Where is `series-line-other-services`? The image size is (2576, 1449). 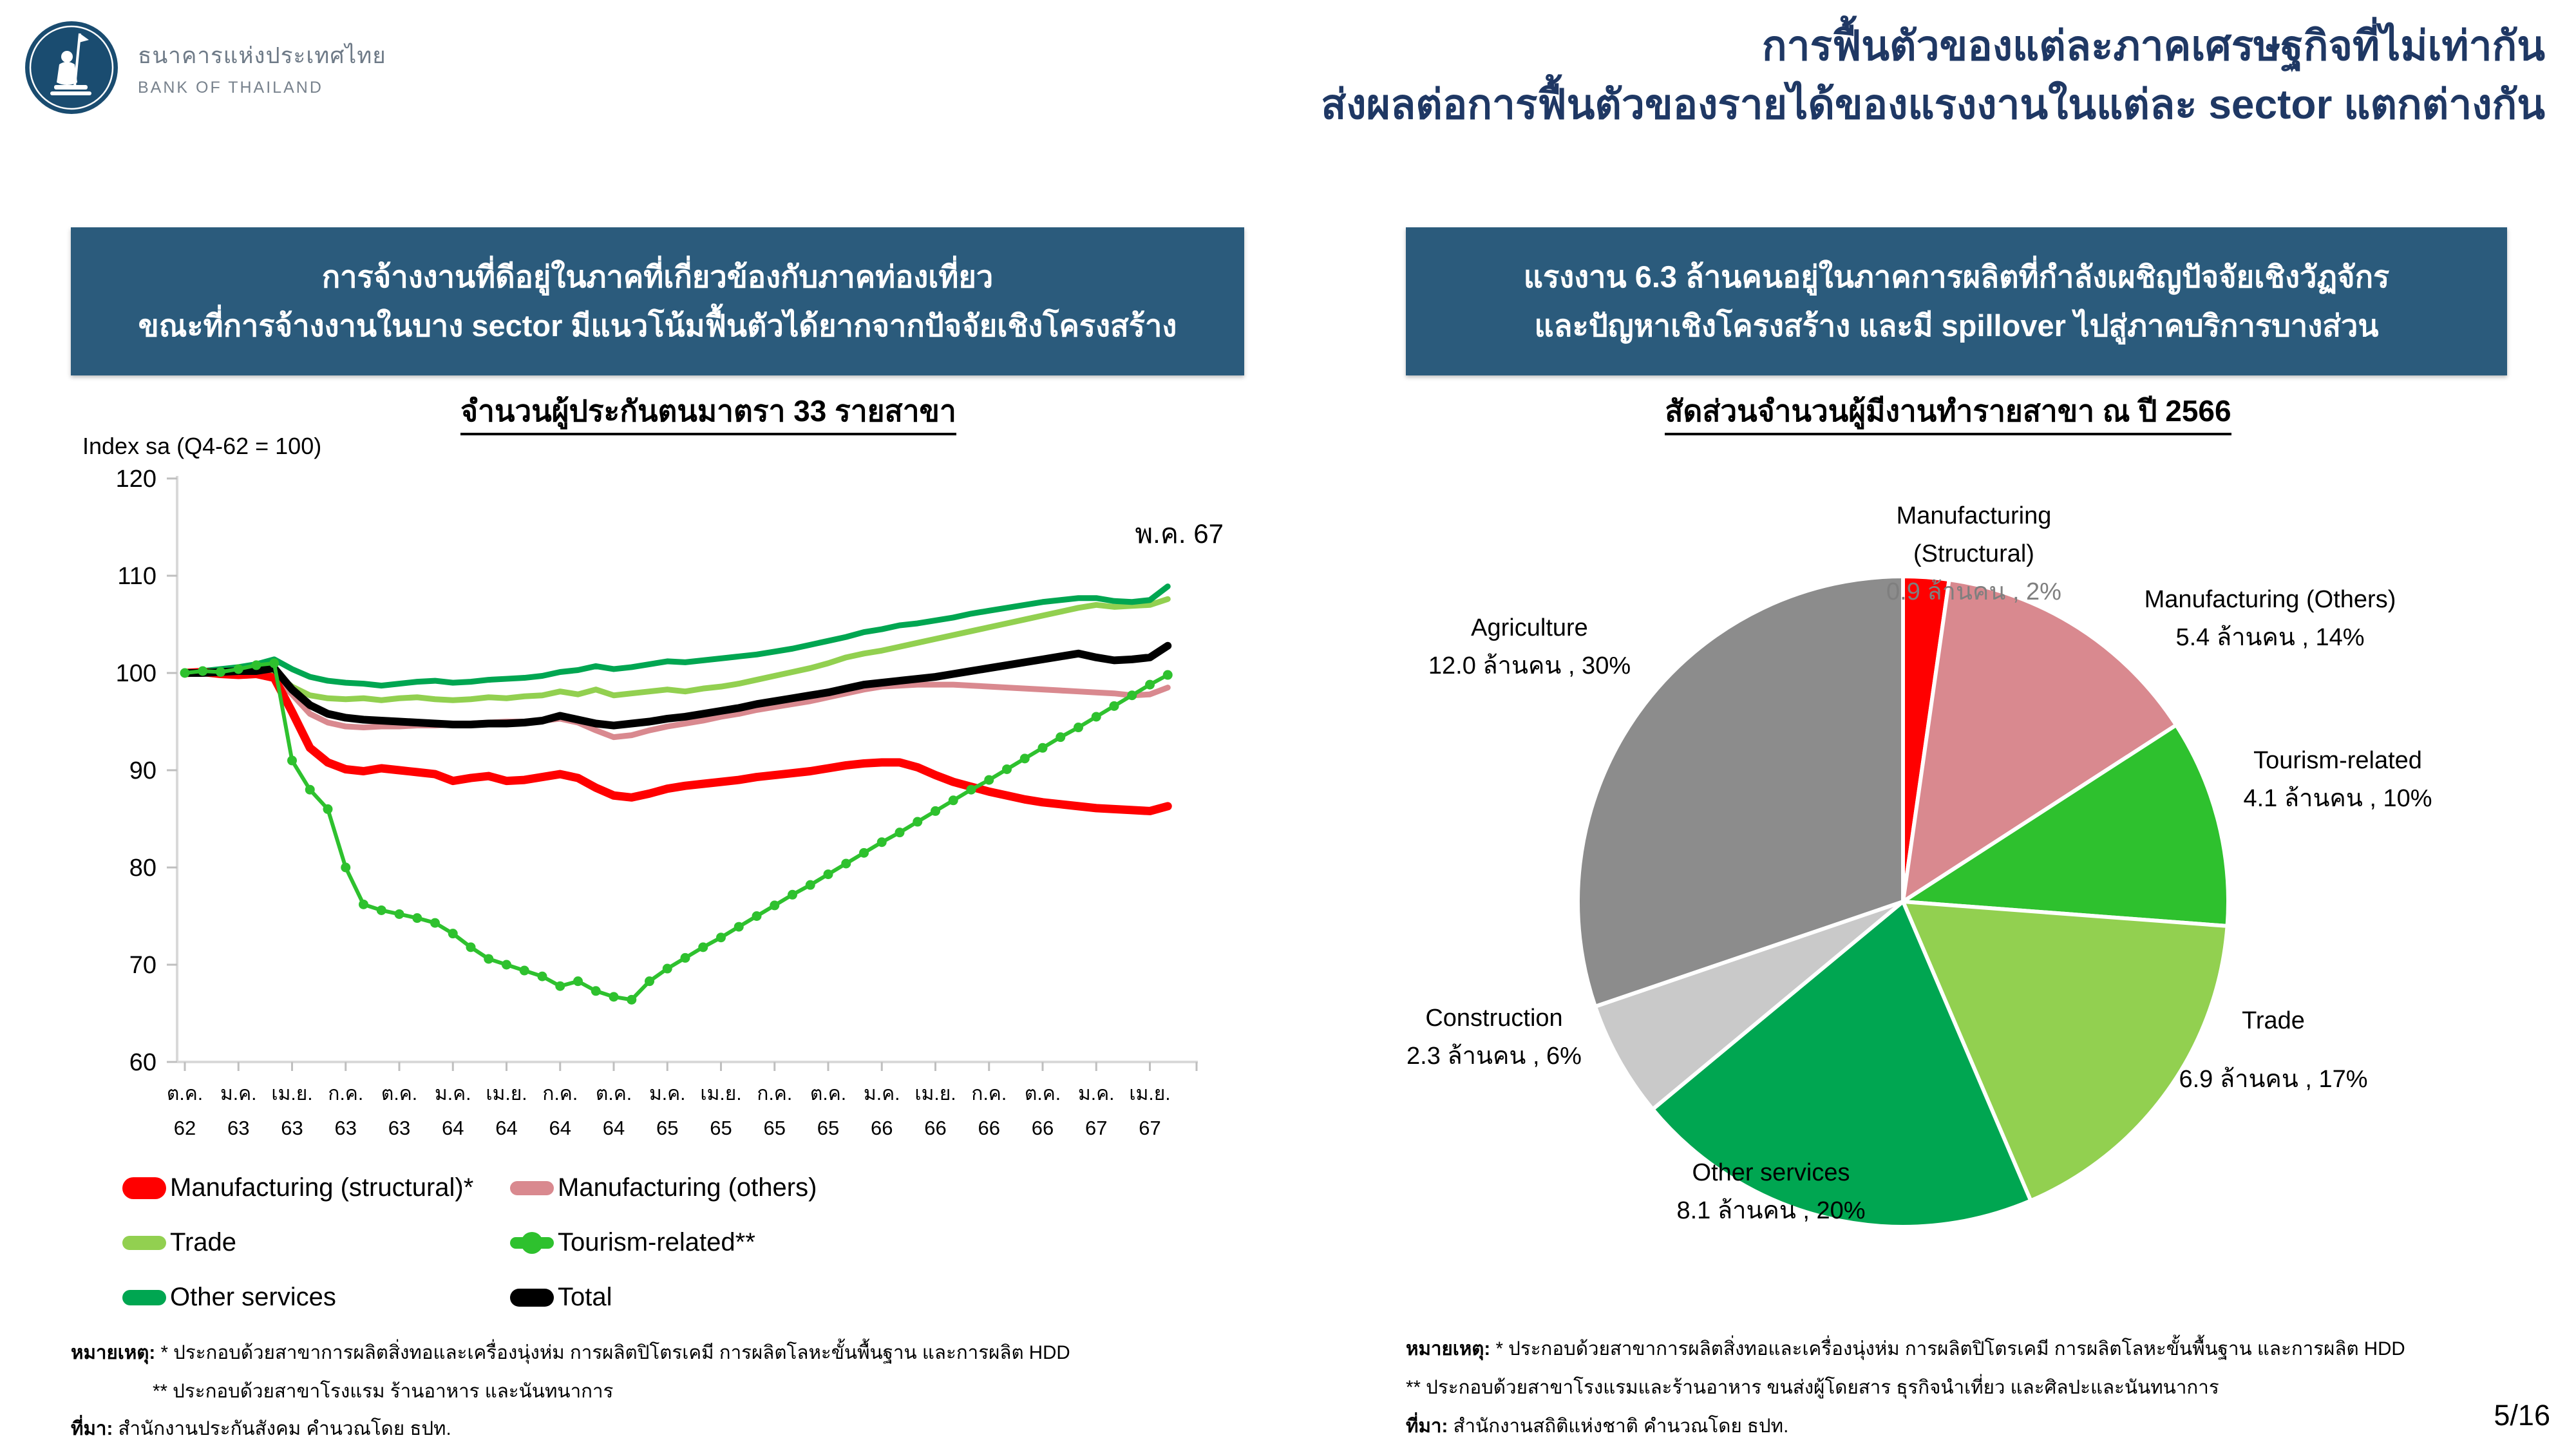
series-line-other-services is located at coordinates (677, 636).